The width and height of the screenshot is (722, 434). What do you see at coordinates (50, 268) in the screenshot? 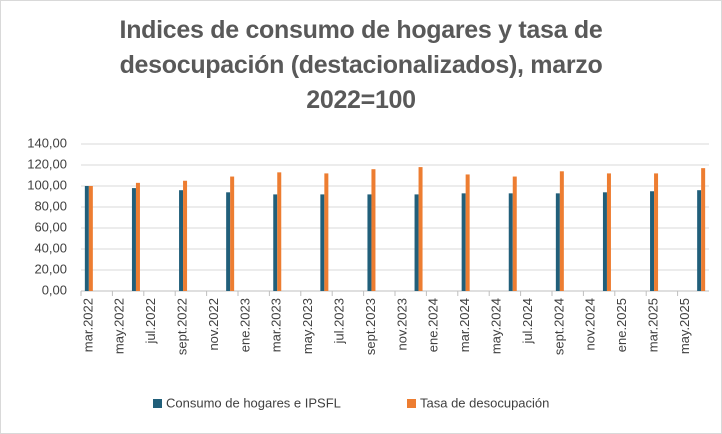
I see `y-tick-label: 20,00` at bounding box center [50, 268].